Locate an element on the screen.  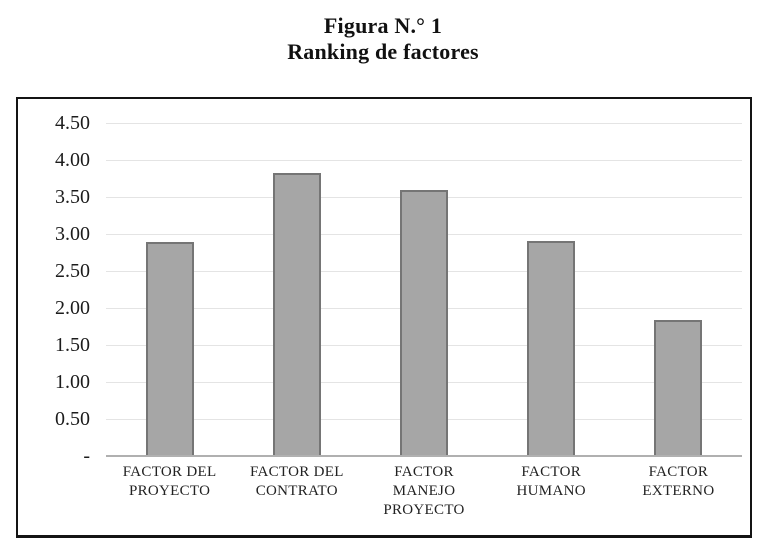
bar-factor-del-contrato is located at coordinates (296, 314).